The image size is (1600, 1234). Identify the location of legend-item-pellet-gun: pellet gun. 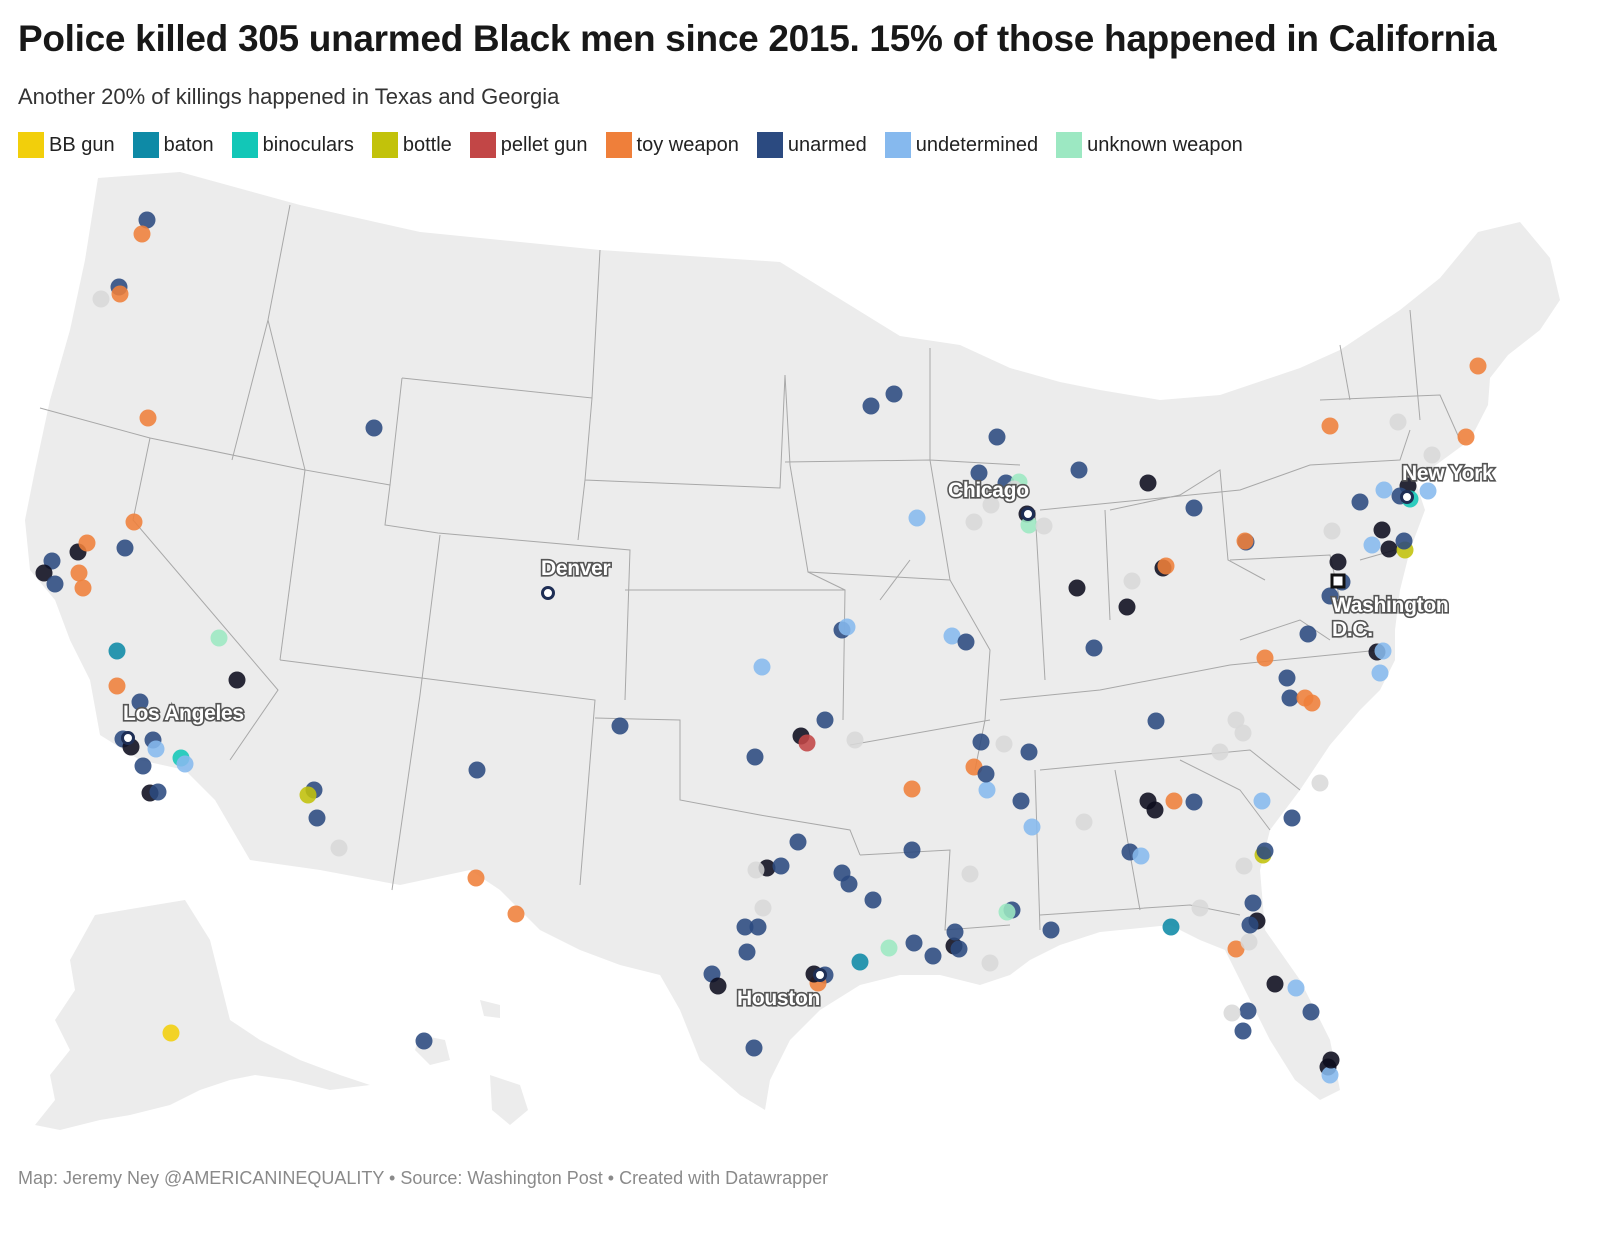
(528, 145).